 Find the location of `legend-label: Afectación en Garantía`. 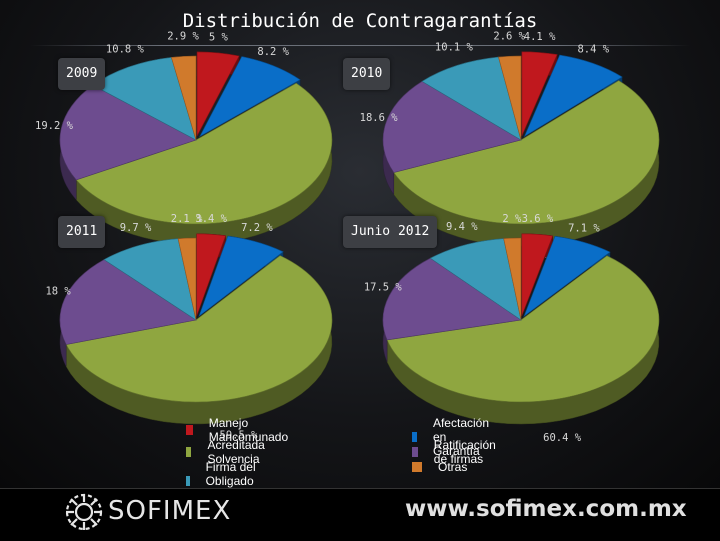

legend-label: Afectación en Garantía is located at coordinates (461, 437).